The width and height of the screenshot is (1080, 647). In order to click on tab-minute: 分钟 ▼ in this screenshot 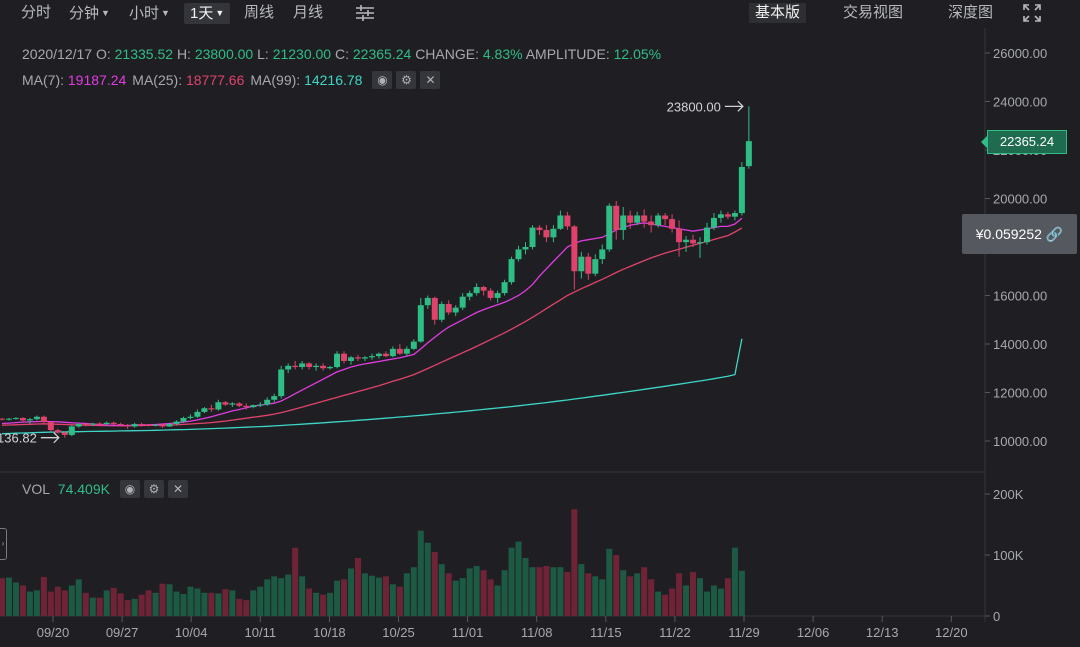, I will do `click(89, 13)`.